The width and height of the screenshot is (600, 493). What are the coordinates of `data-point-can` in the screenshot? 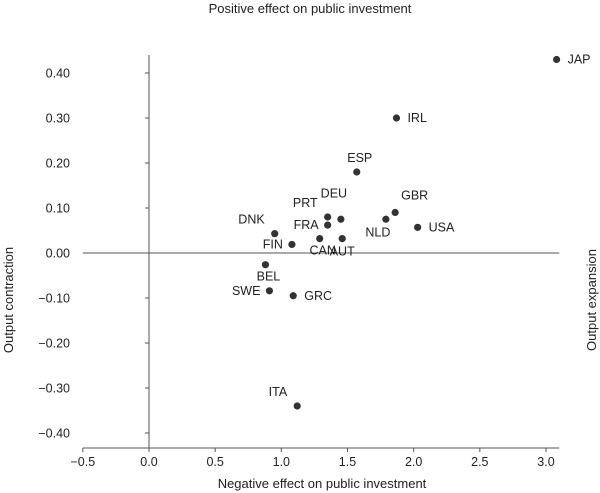 It's located at (320, 239).